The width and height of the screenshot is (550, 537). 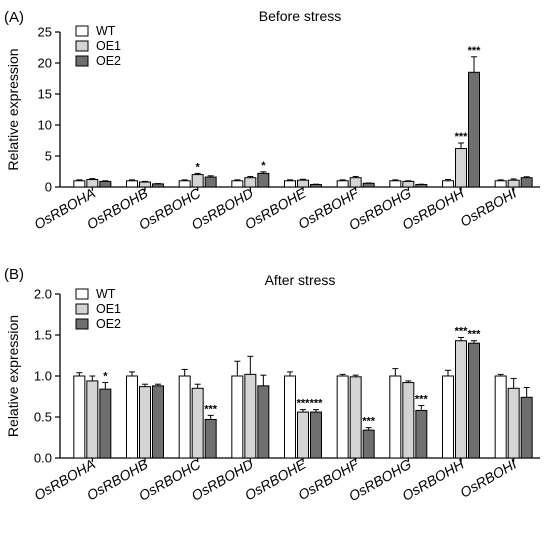 What do you see at coordinates (45, 94) in the screenshot?
I see `y-tick-label: 15` at bounding box center [45, 94].